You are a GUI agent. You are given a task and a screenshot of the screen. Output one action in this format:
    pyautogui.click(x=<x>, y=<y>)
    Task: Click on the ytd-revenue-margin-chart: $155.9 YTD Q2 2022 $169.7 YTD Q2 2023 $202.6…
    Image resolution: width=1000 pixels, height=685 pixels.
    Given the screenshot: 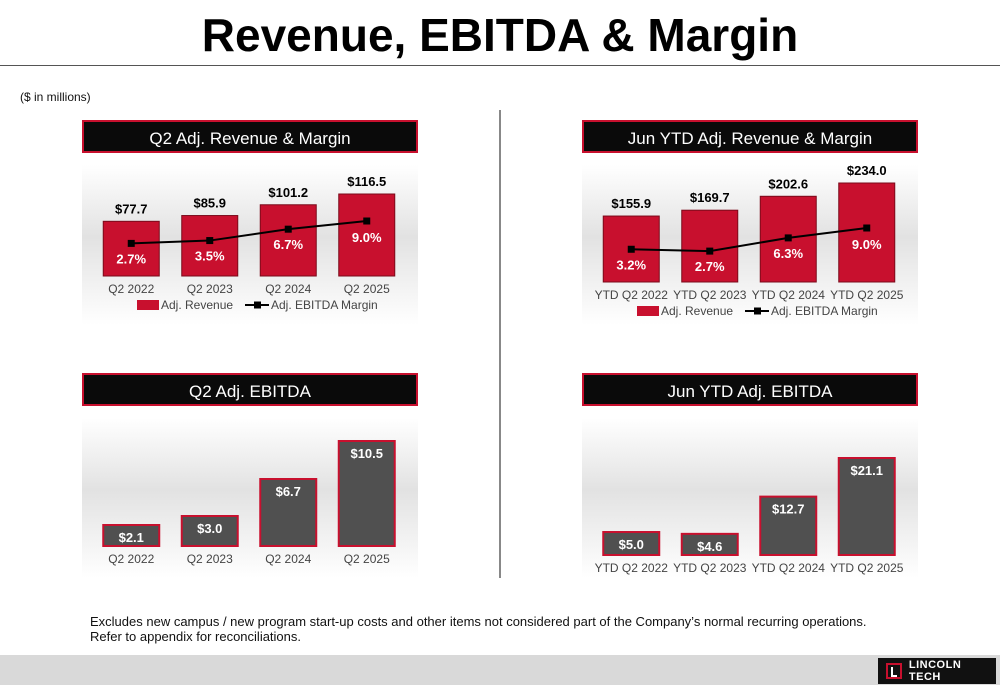 What is the action you would take?
    pyautogui.click(x=749, y=240)
    